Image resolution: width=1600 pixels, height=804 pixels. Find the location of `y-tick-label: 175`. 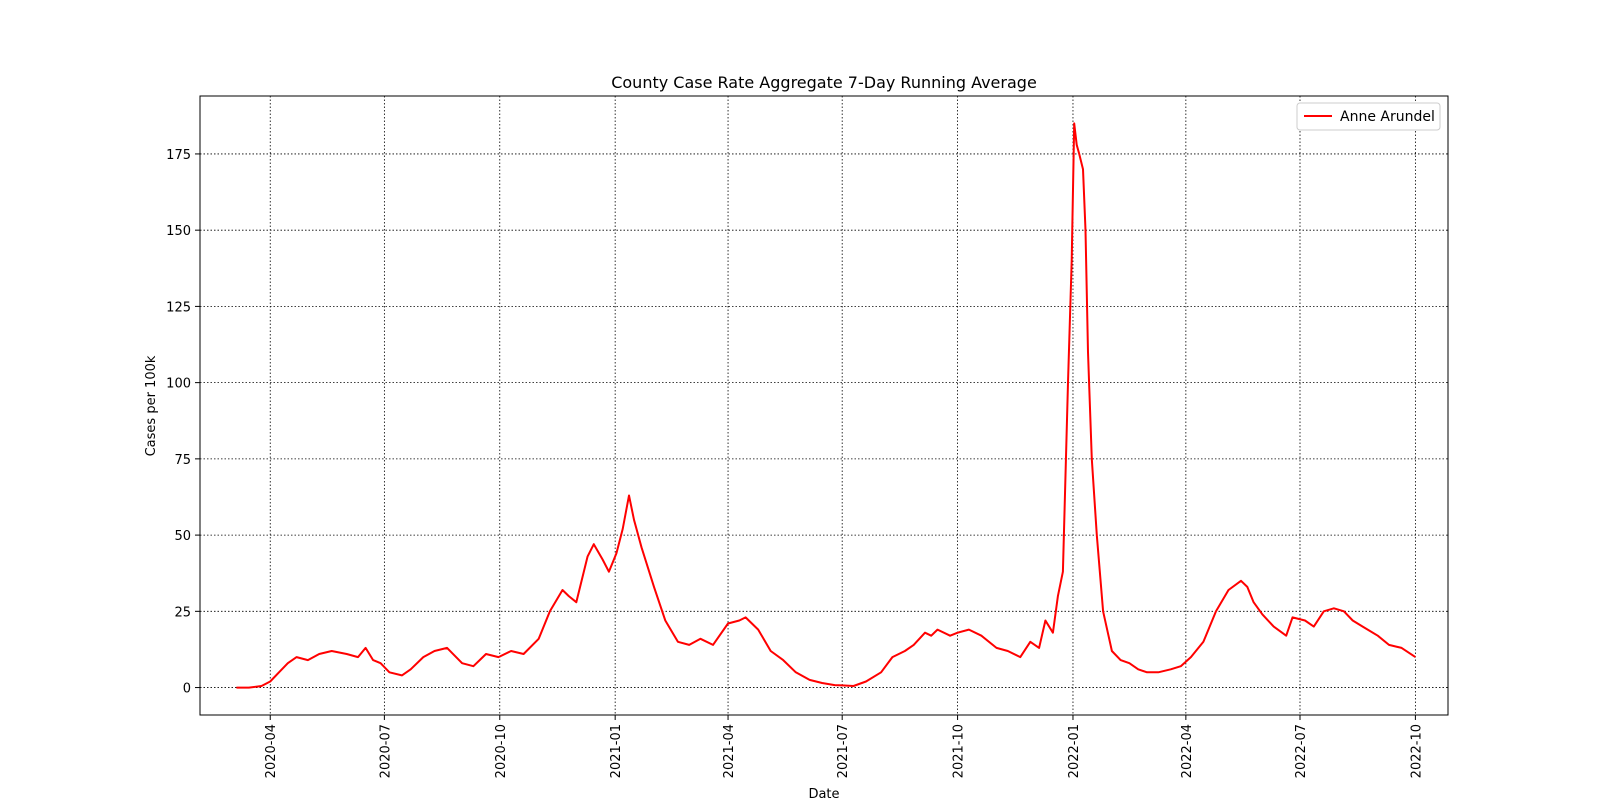

y-tick-label: 175 is located at coordinates (178, 155).